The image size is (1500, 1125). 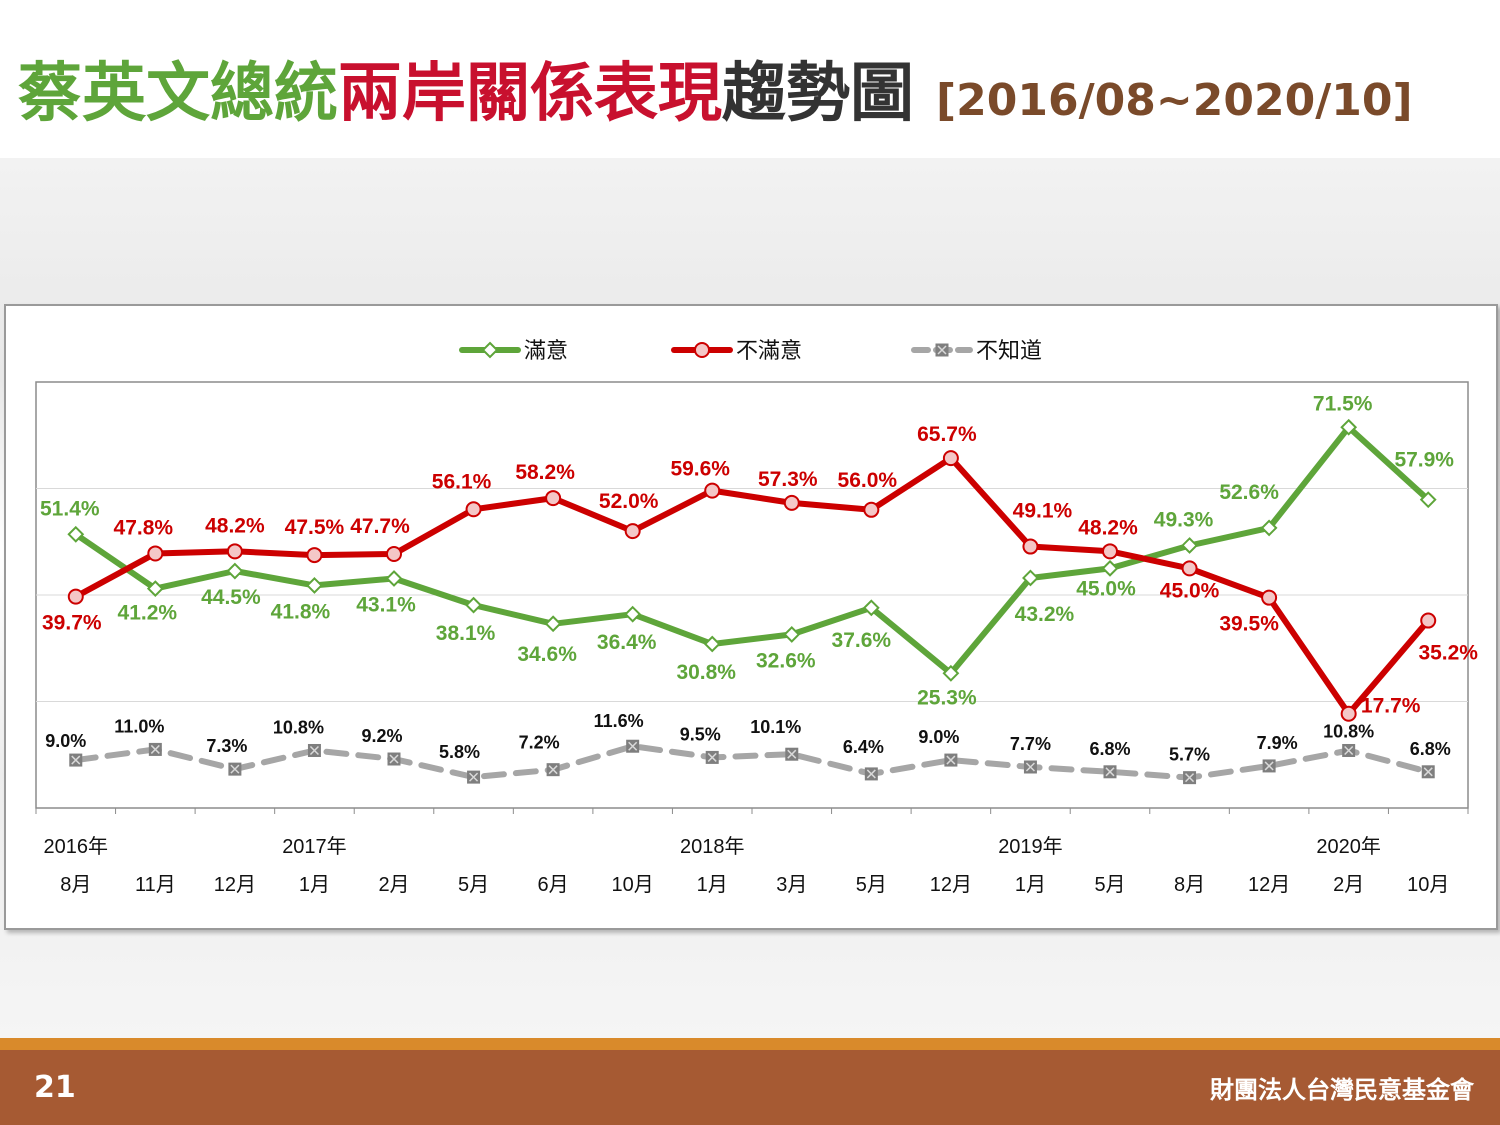 I want to click on x-year-label: 2018年, so click(x=712, y=846).